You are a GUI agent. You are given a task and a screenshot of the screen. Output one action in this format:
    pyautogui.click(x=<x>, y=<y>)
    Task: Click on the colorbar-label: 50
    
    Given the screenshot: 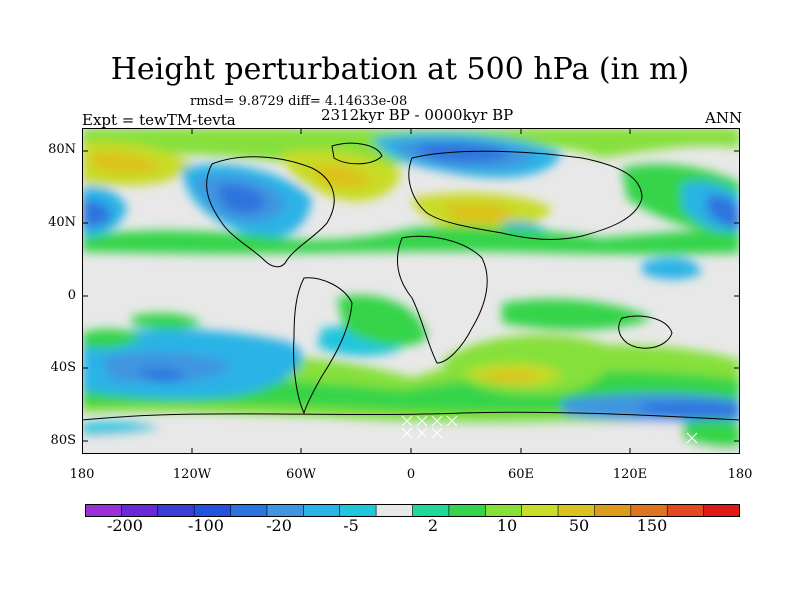 What is the action you would take?
    pyautogui.click(x=579, y=525)
    